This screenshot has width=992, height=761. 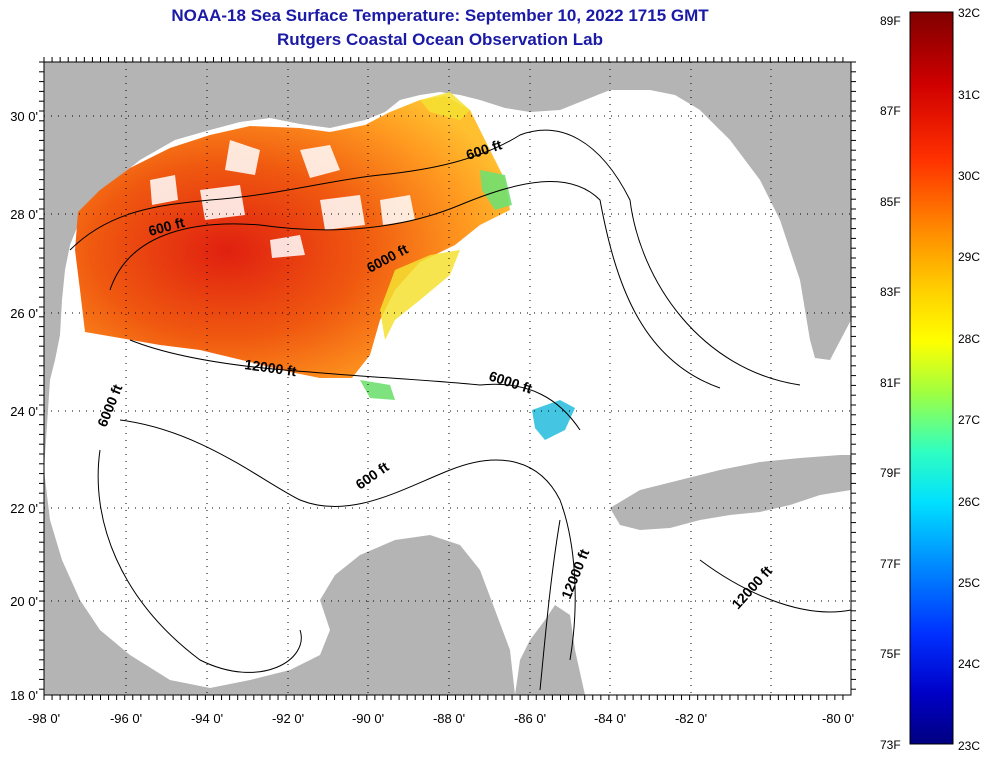 What do you see at coordinates (775, 211) in the screenshot?
I see `florida-land` at bounding box center [775, 211].